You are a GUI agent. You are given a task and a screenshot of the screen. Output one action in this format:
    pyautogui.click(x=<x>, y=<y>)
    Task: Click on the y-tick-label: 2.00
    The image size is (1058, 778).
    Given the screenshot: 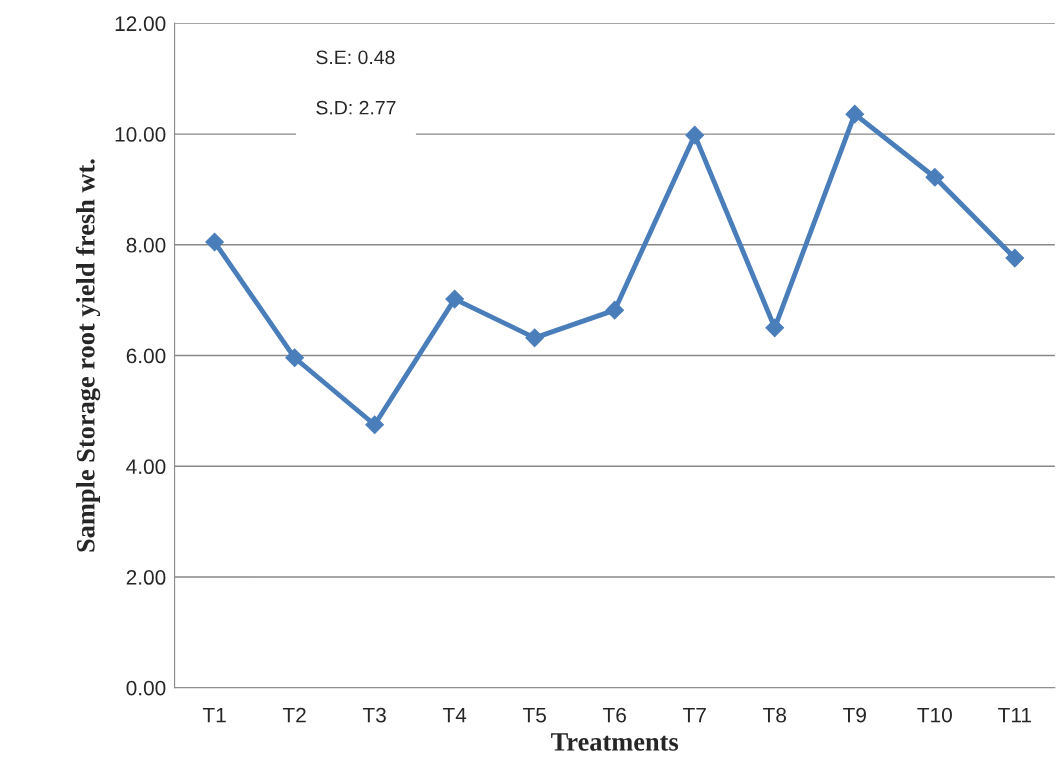 What is the action you would take?
    pyautogui.click(x=146, y=577)
    